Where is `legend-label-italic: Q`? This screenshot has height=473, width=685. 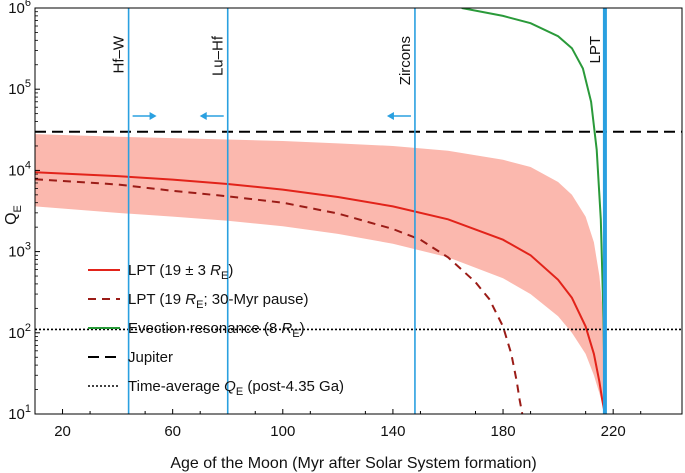
legend-label-italic: Q is located at coordinates (230, 386).